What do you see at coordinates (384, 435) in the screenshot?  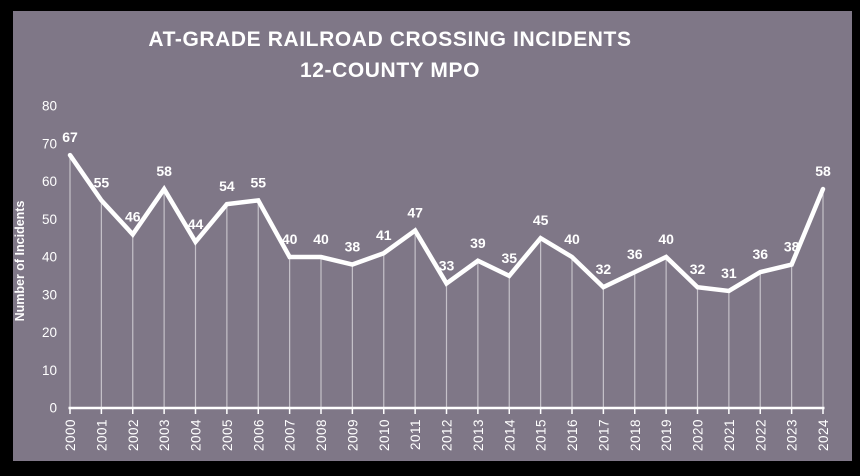 I see `x-axis-label: 2010` at bounding box center [384, 435].